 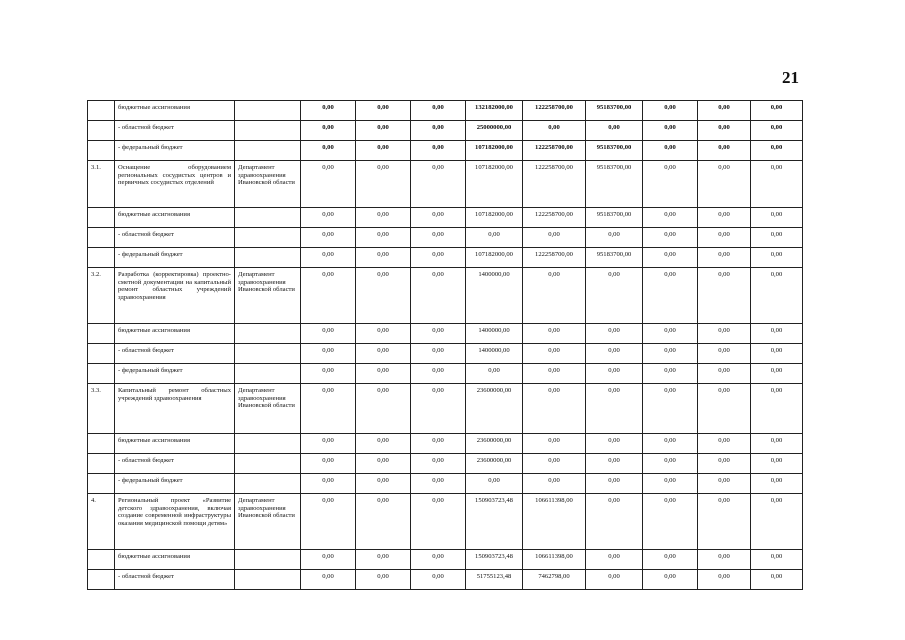 What do you see at coordinates (494, 333) in the screenshot?
I see `value-cell: 1400000,00` at bounding box center [494, 333].